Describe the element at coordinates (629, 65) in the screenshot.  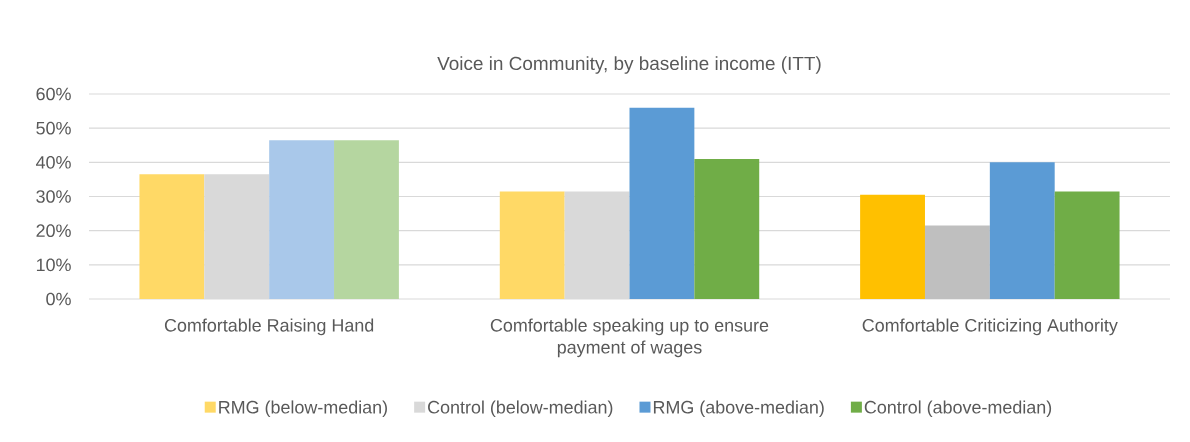
I see `chart-title: Voice in Community, by baseline income (ITT)` at that location.